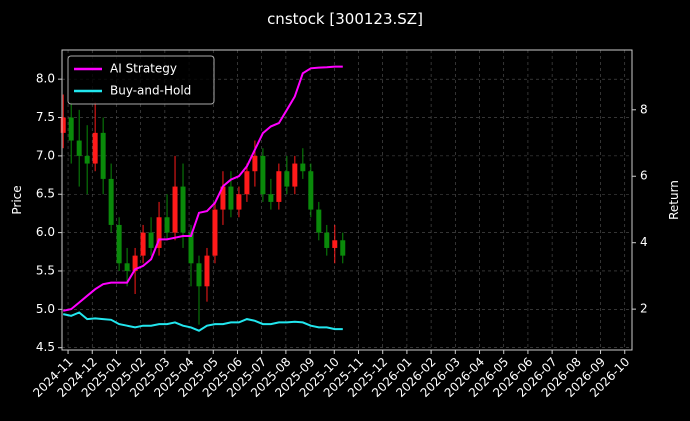  What do you see at coordinates (45, 79) in the screenshot?
I see `y-tick-label: 8.0` at bounding box center [45, 79].